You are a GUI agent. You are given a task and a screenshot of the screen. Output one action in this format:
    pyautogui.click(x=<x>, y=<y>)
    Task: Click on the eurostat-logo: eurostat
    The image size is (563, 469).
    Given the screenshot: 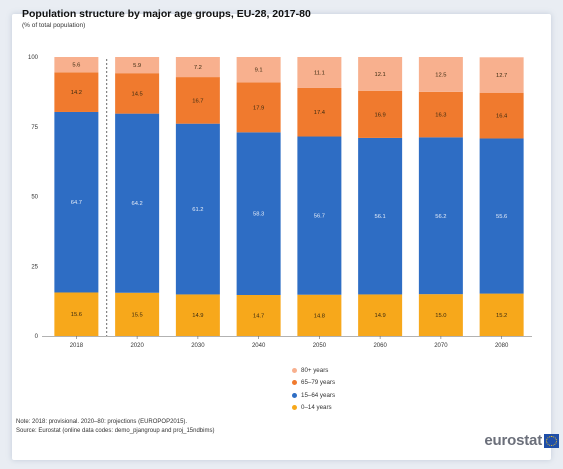 What is the action you would take?
    pyautogui.click(x=521, y=440)
    